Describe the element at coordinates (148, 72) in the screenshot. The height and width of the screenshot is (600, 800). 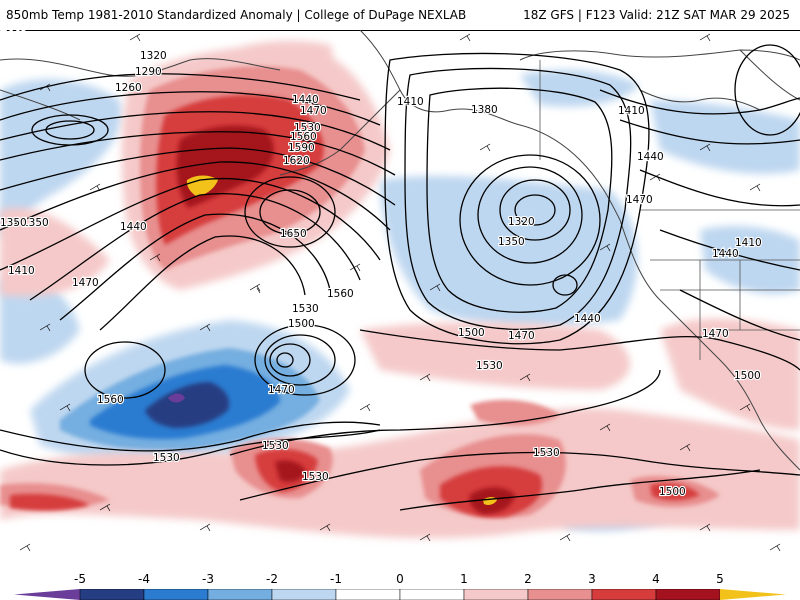
I see `contour-label: 1290` at that location.